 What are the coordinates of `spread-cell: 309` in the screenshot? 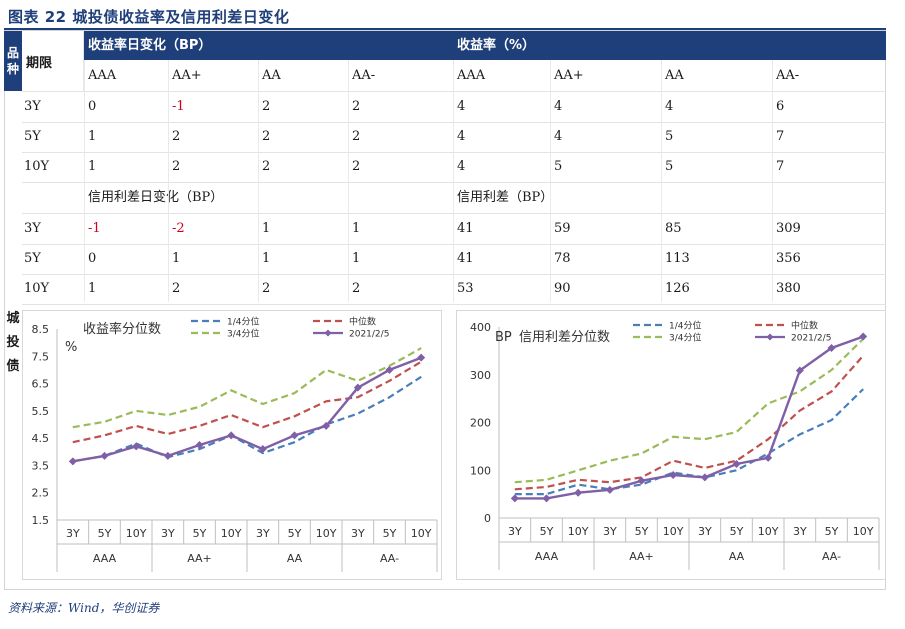 It's located at (788, 228).